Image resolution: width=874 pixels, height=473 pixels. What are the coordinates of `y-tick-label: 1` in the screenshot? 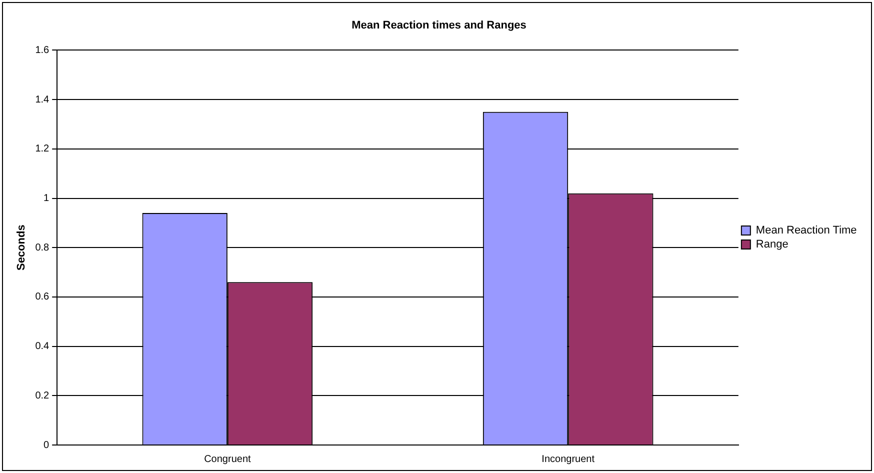 It's located at (47, 198).